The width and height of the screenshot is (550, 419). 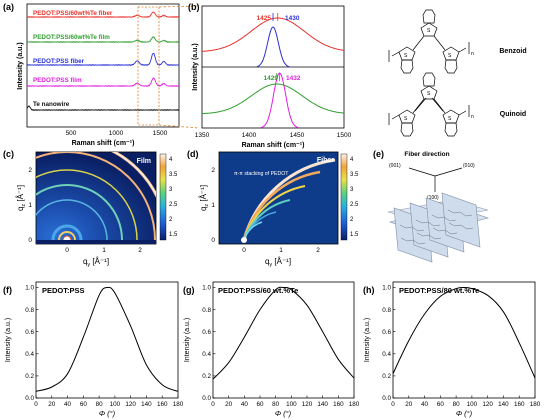 What do you see at coordinates (63, 290) in the screenshot?
I see `panel-f-title: PEDOT:PSS` at bounding box center [63, 290].